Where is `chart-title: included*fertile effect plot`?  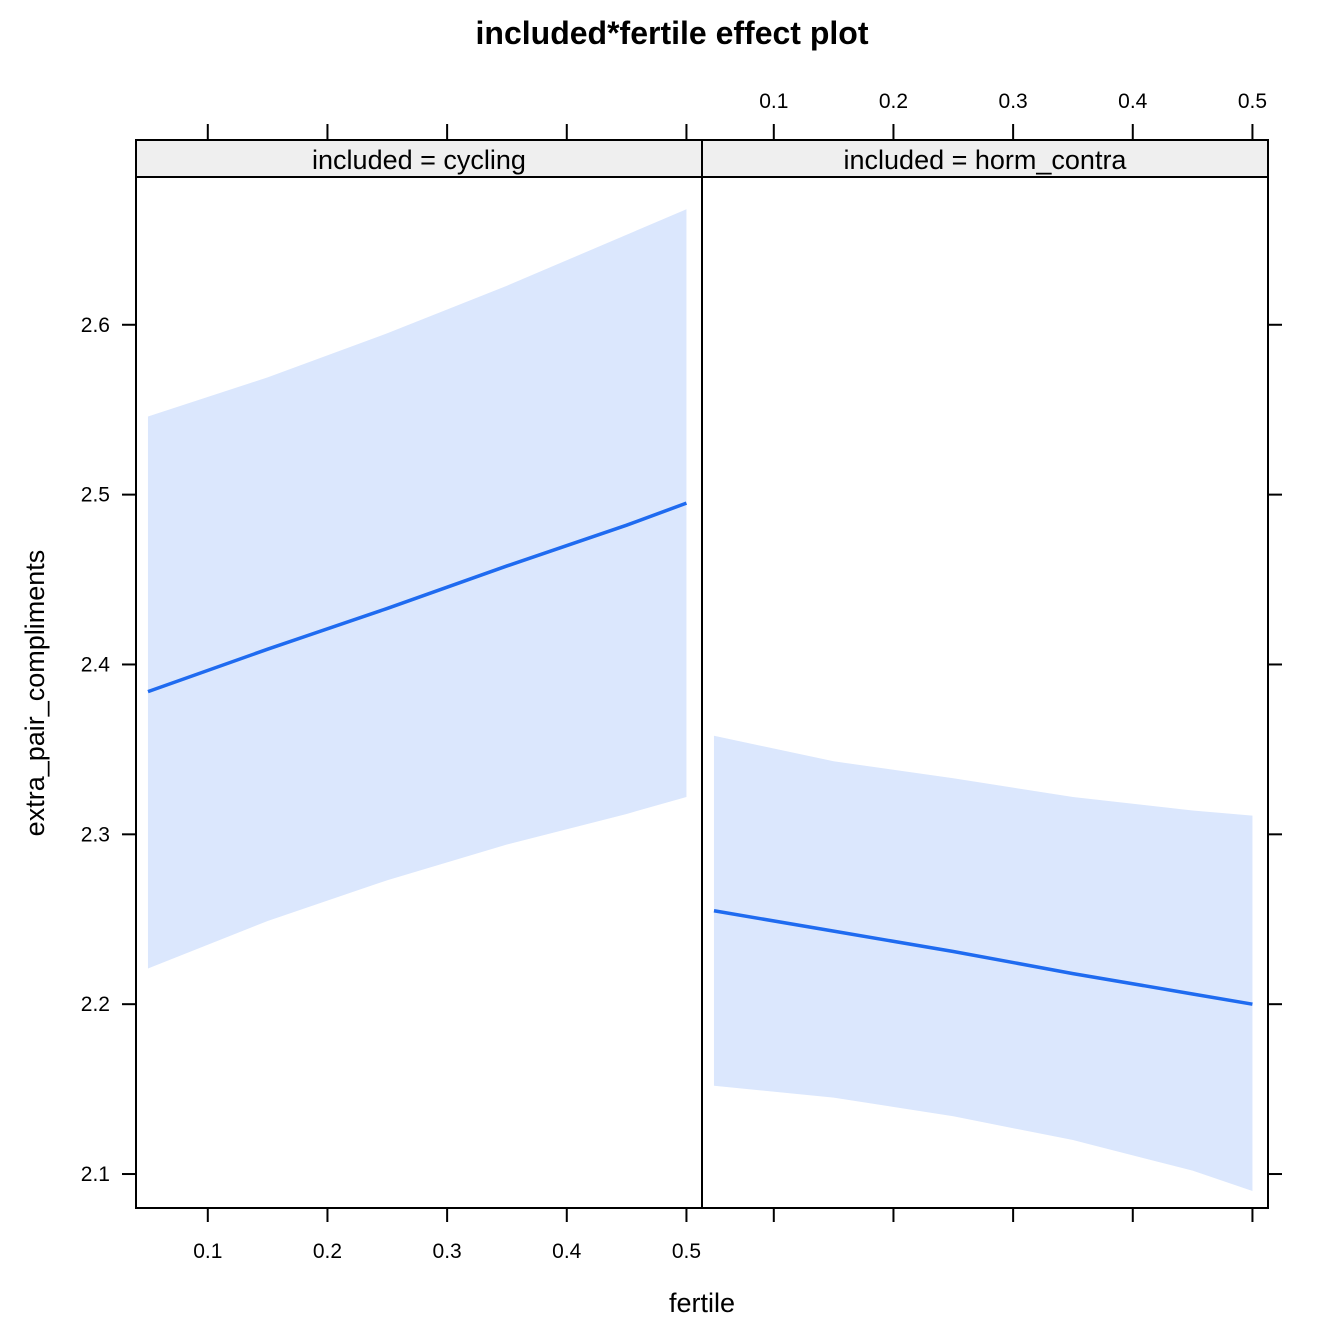 chart-title: included*fertile effect plot is located at coordinates (672, 33).